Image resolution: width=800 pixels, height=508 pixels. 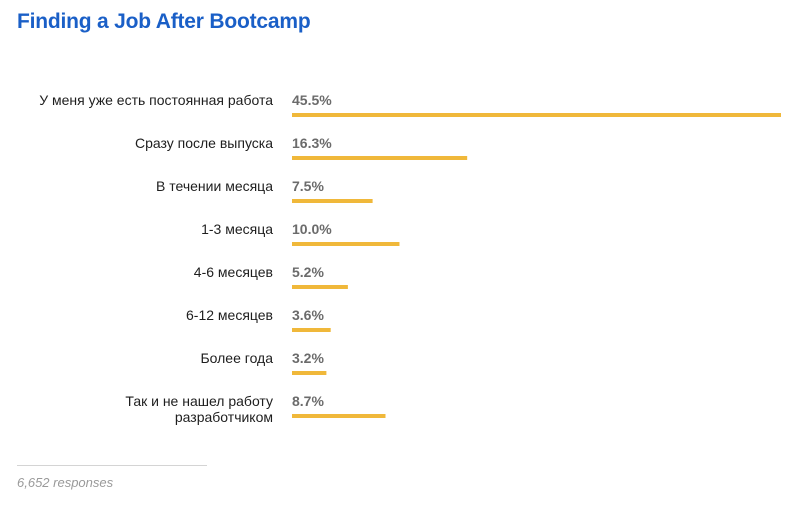 What do you see at coordinates (65, 482) in the screenshot?
I see `response-count: 6,652 responses` at bounding box center [65, 482].